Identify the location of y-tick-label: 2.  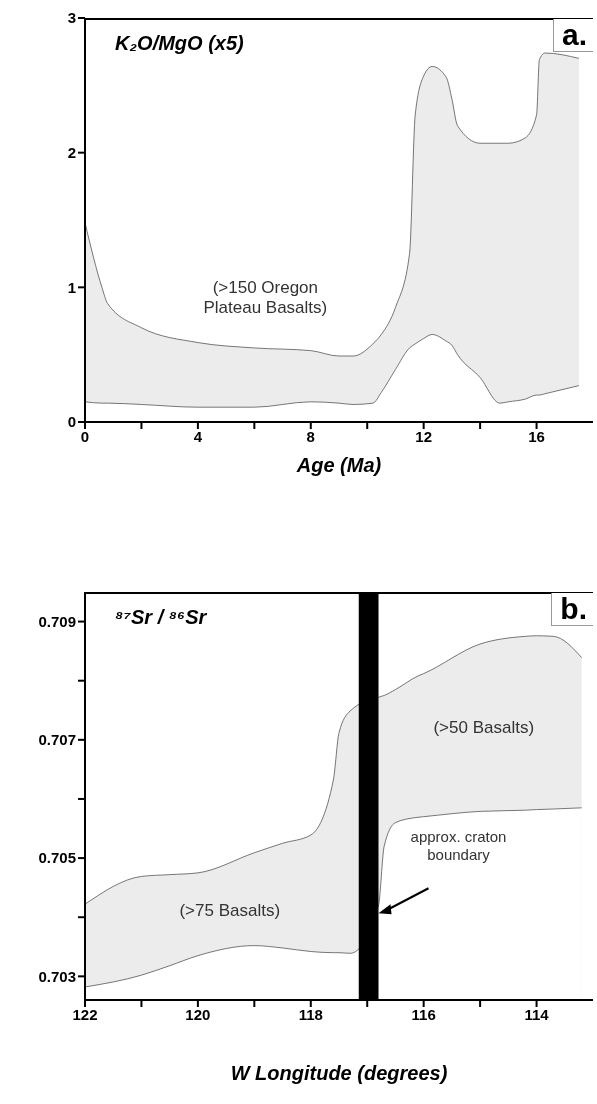
(71, 152).